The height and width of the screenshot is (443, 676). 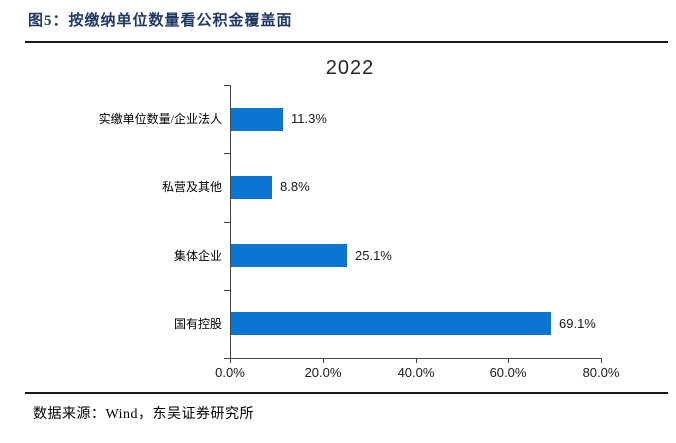 What do you see at coordinates (508, 372) in the screenshot?
I see `x-tick-label: 60.0%` at bounding box center [508, 372].